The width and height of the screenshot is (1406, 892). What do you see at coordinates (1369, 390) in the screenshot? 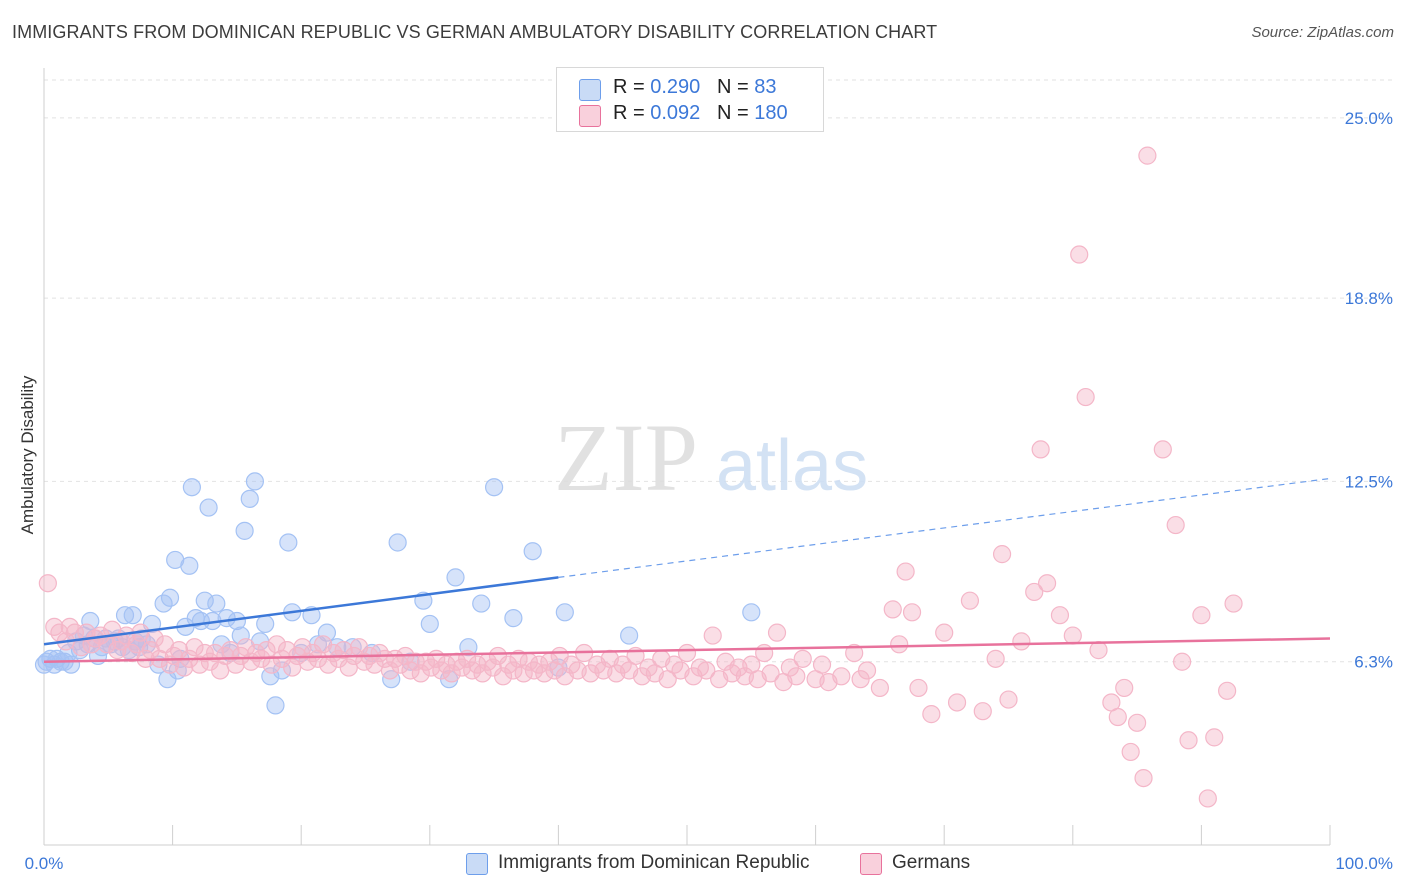
I see `y-tick-labels: 6.3% 12.5% 18.8% 25.0%` at bounding box center [1369, 390].